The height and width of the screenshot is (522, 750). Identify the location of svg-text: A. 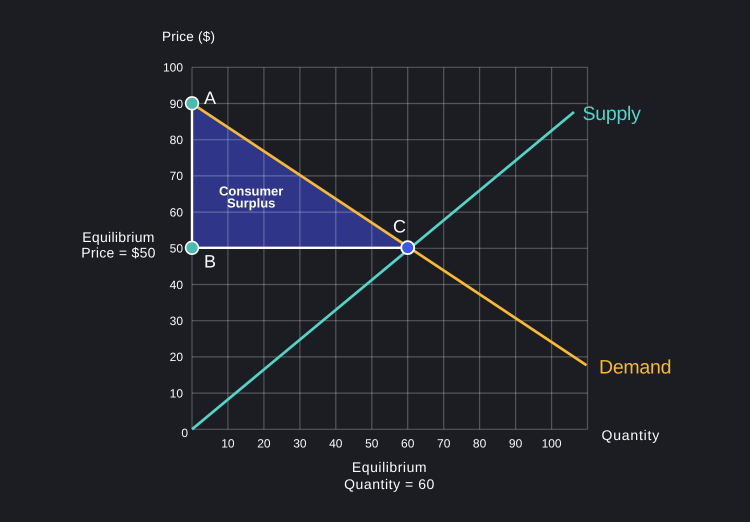
(210, 98).